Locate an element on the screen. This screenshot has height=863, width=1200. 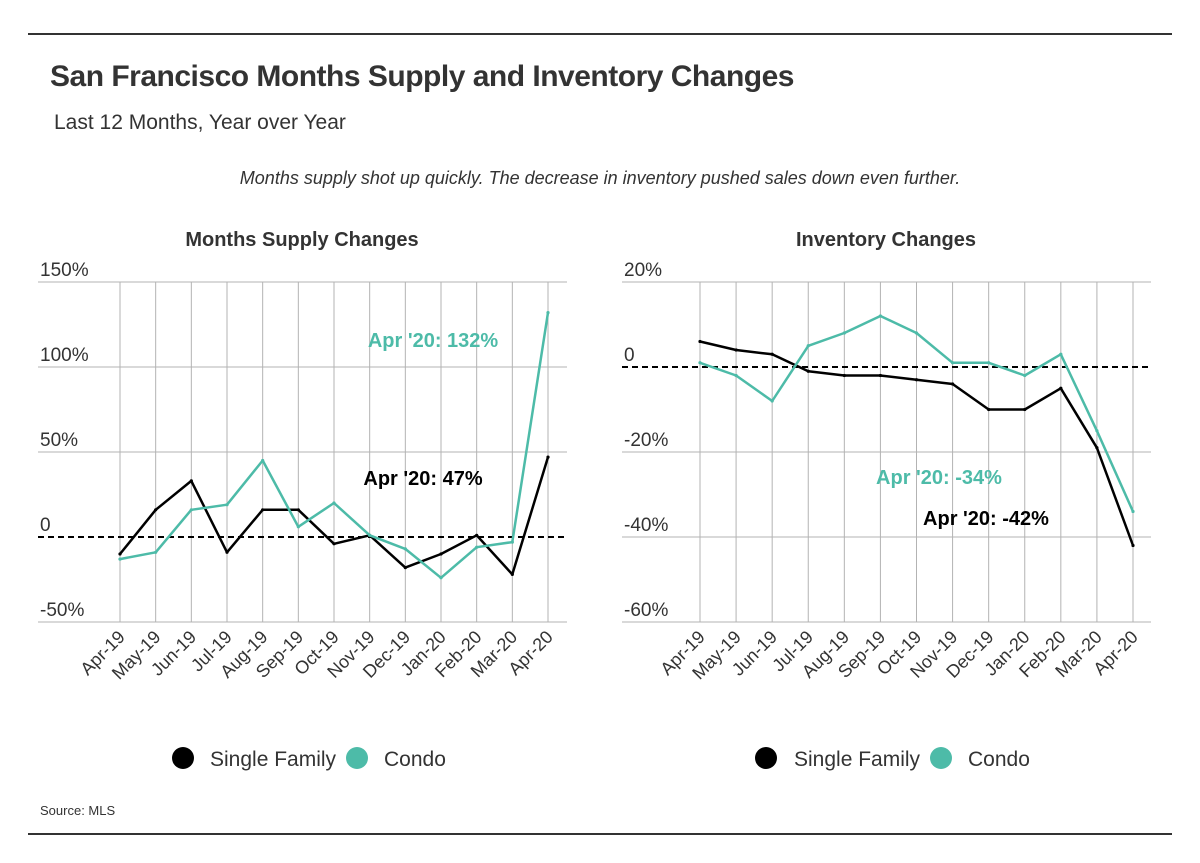
annotation-label: Apr '20: -34% is located at coordinates (939, 478).